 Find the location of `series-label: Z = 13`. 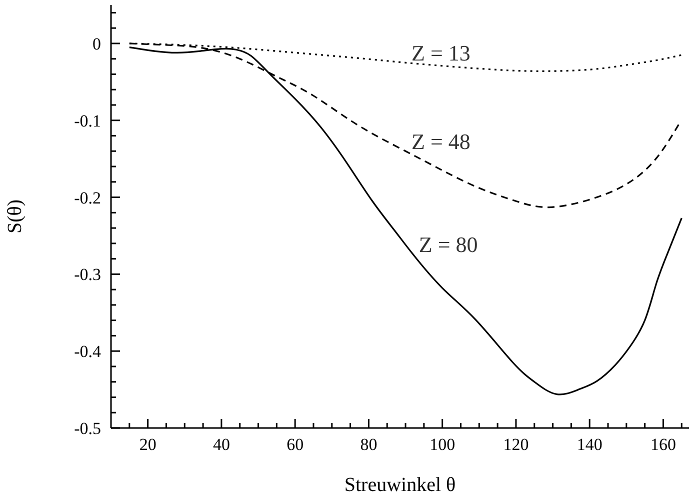

series-label: Z = 13 is located at coordinates (441, 53).